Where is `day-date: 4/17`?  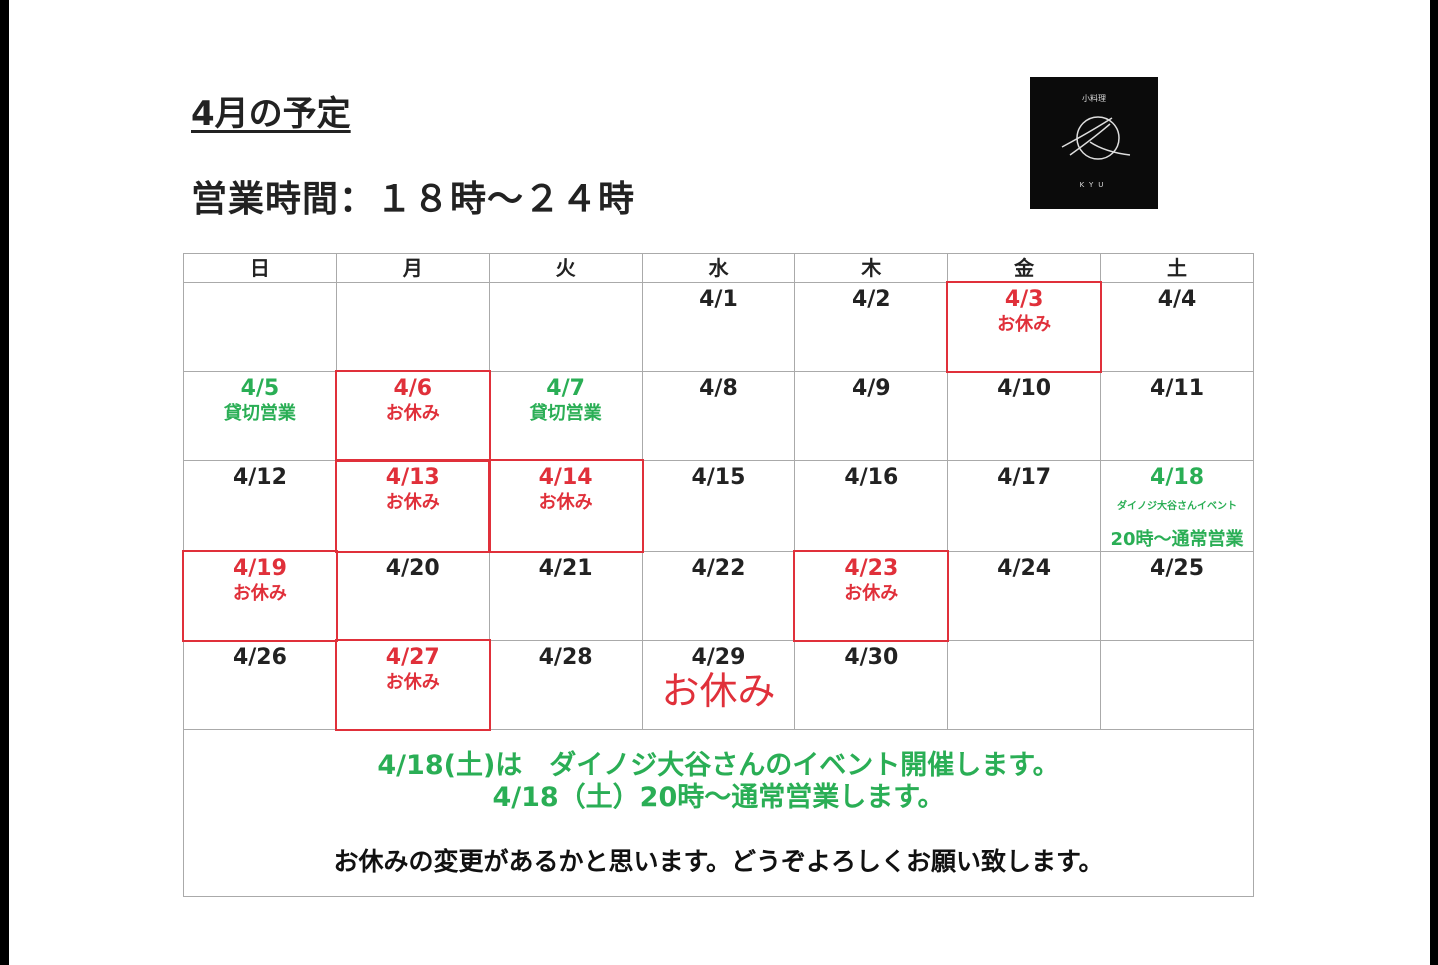 day-date: 4/17 is located at coordinates (1024, 477).